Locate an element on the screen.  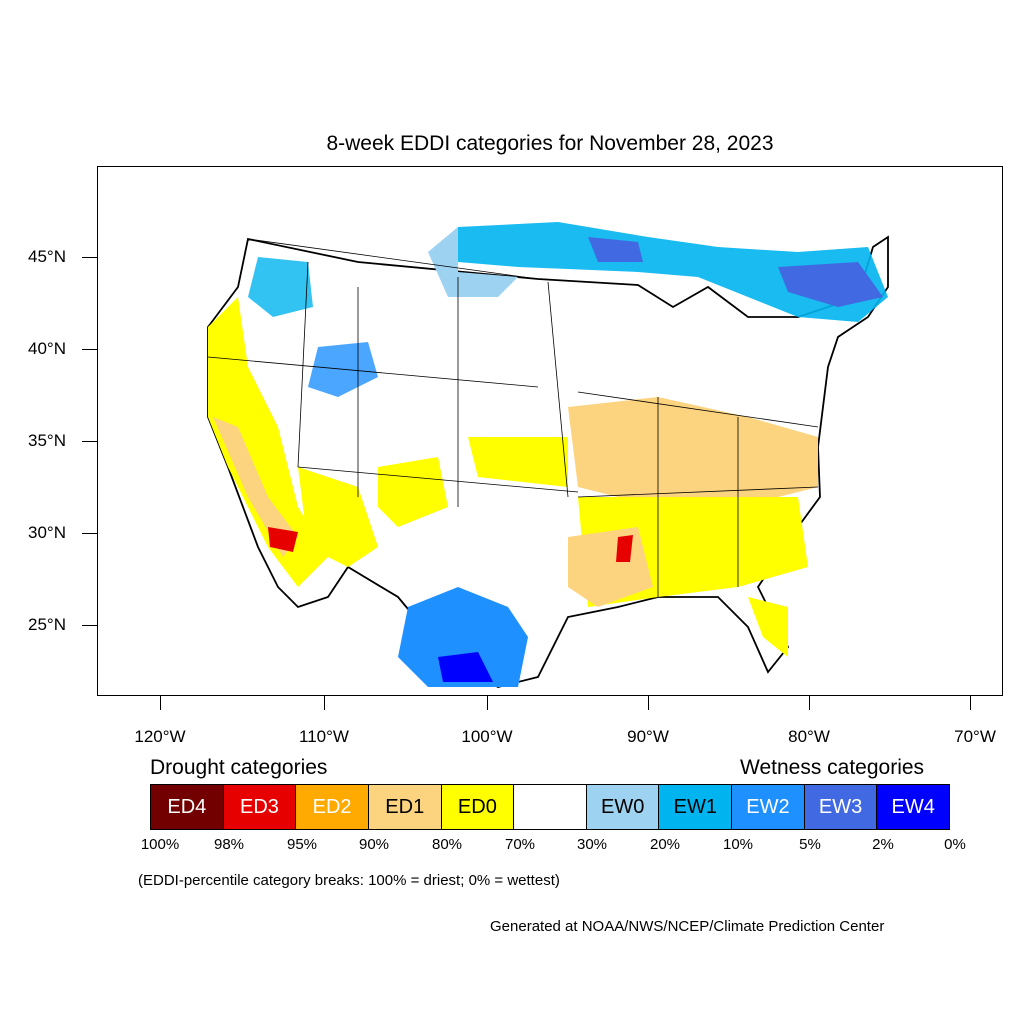
lat-label-30n: 30°N is located at coordinates (47, 532).